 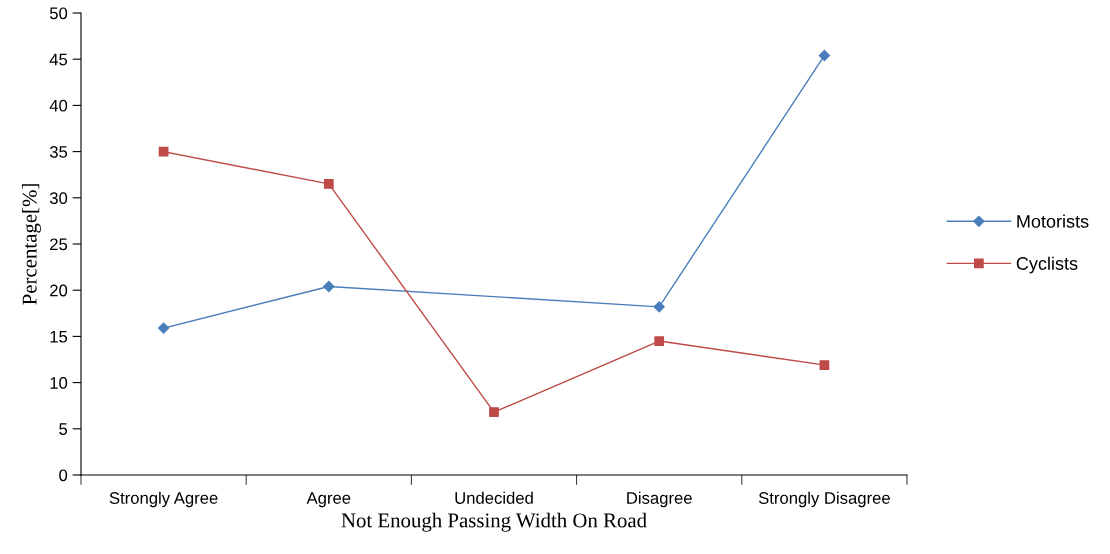 What do you see at coordinates (1047, 265) in the screenshot?
I see `legend-label: Cyclists` at bounding box center [1047, 265].